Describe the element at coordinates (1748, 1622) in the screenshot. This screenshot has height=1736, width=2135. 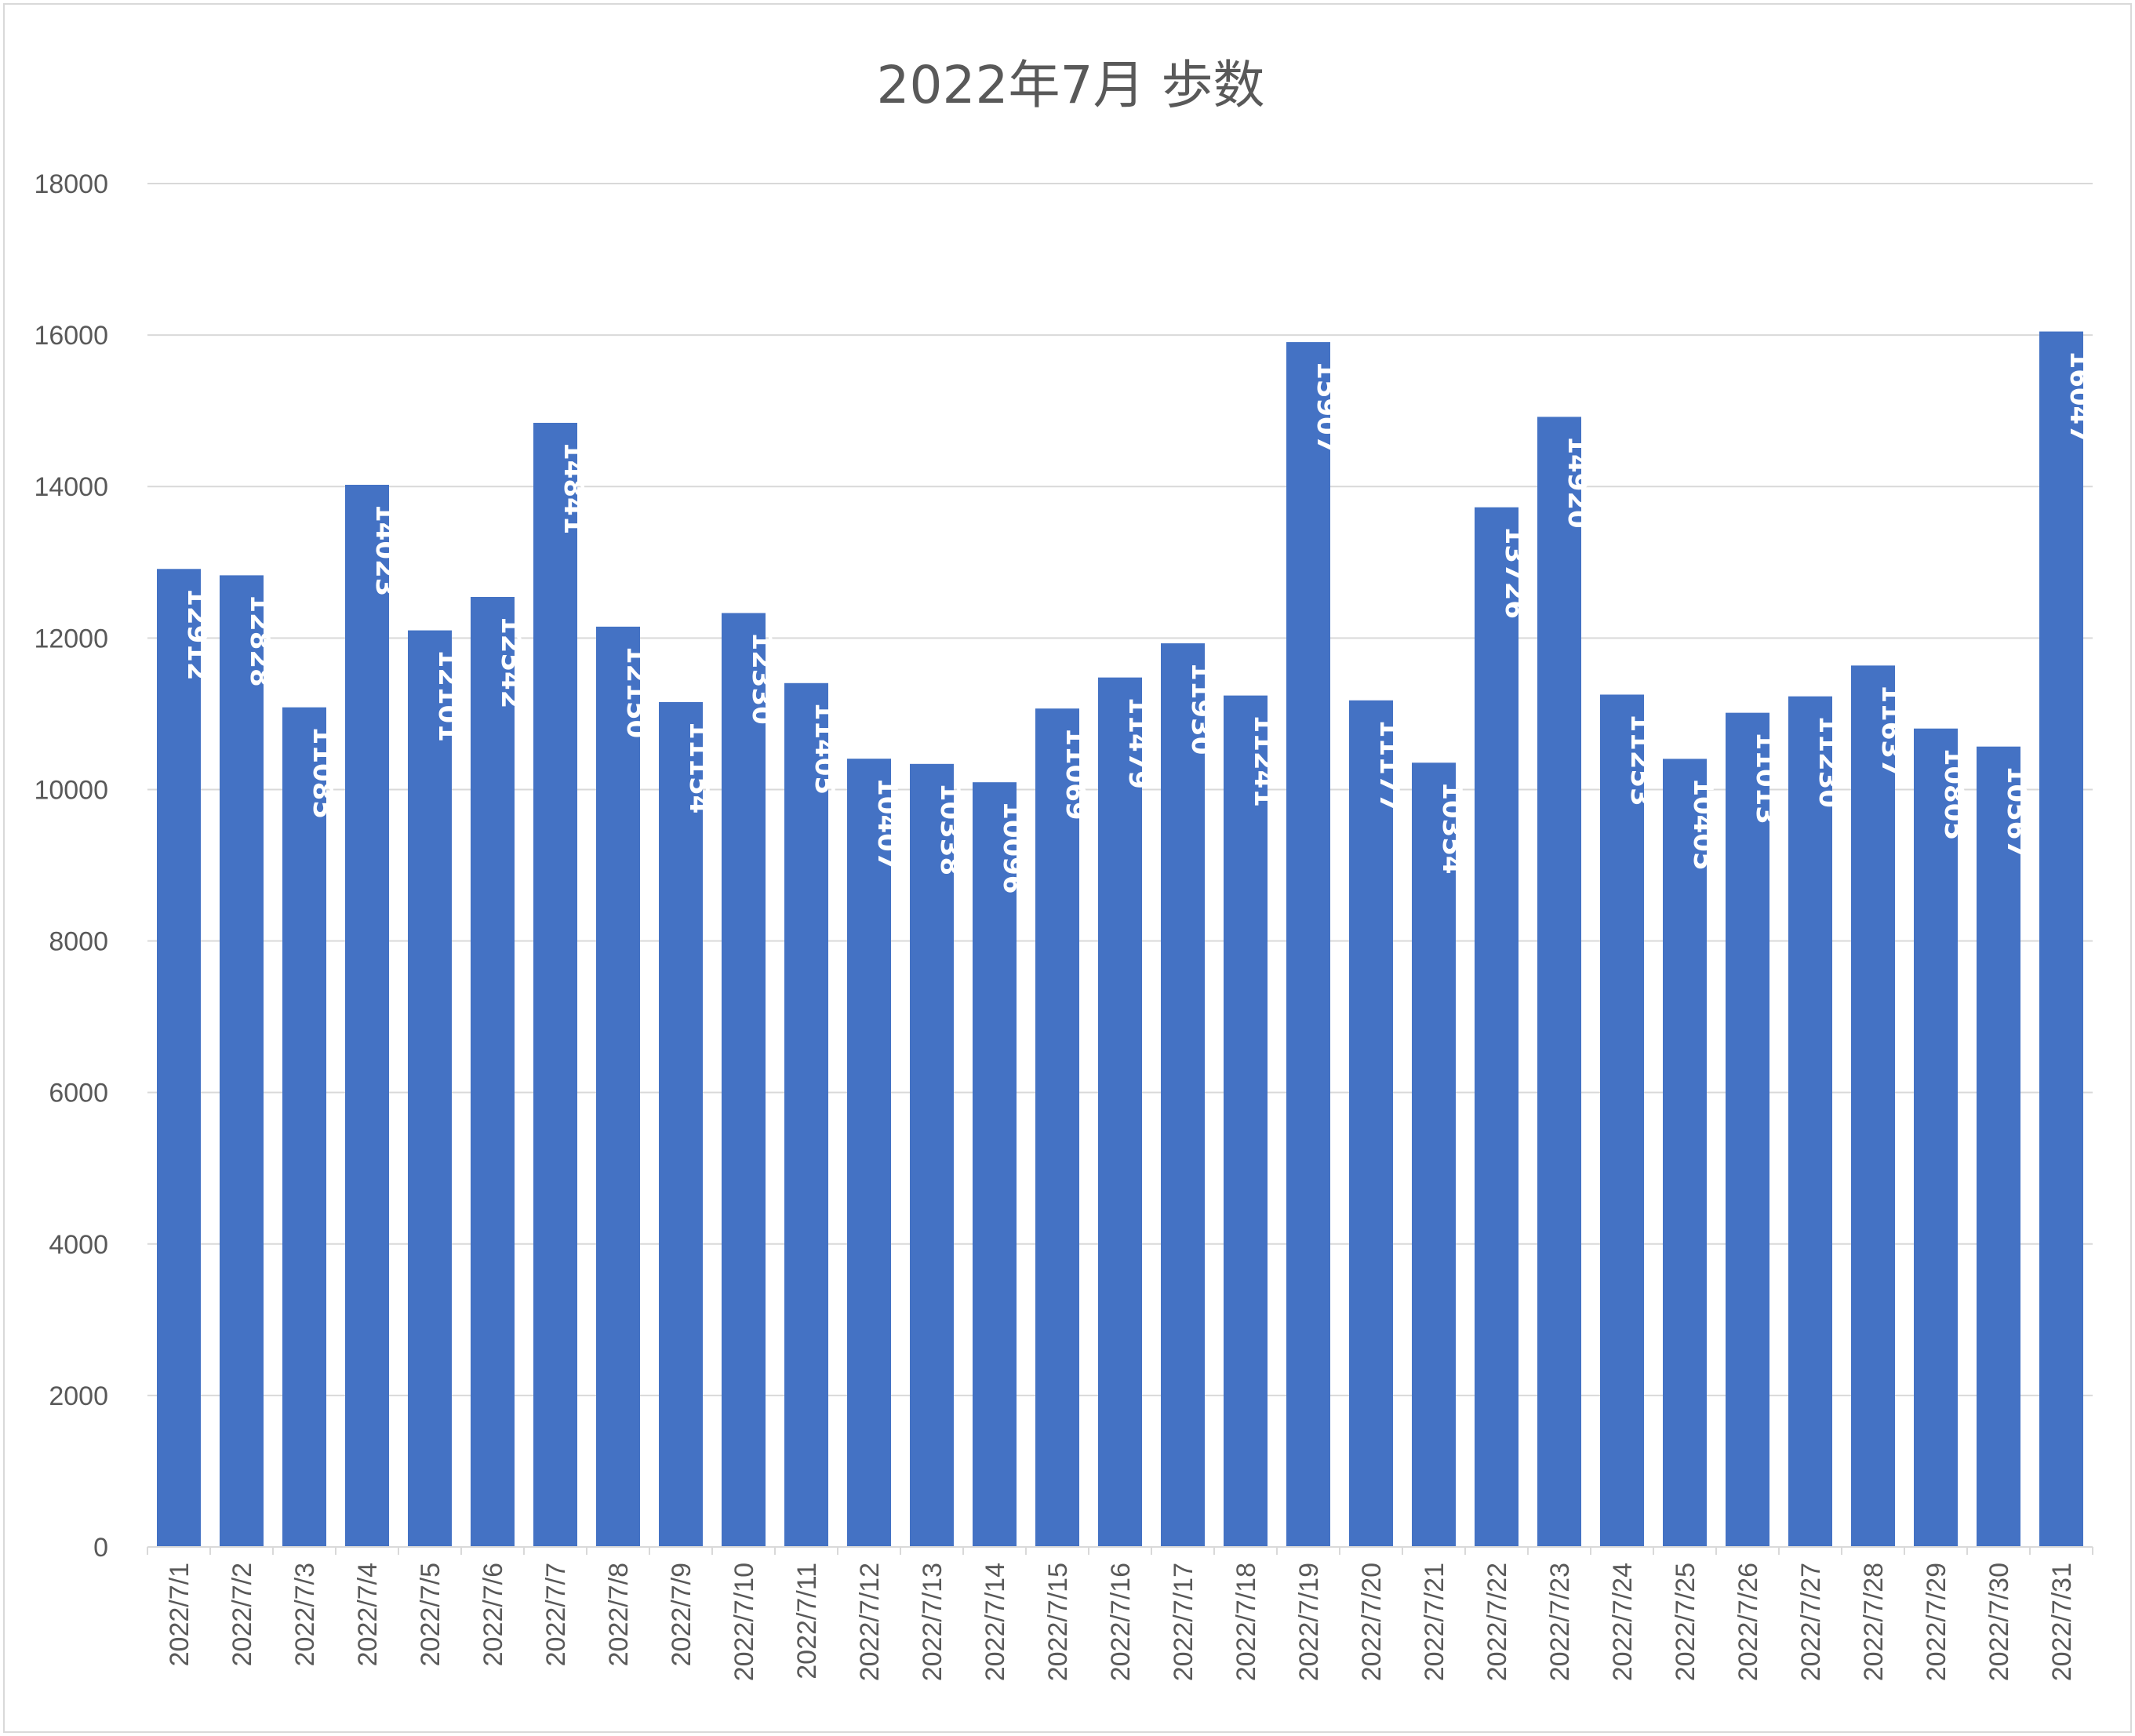
I see `x-tick-label: 2022/7/26` at that location.